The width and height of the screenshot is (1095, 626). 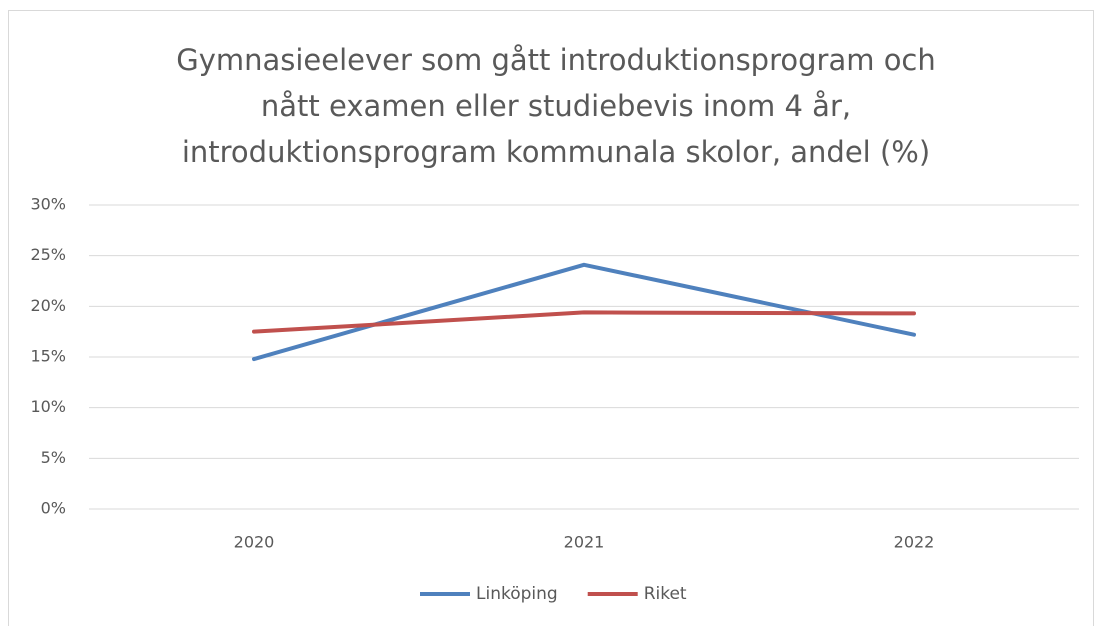 What do you see at coordinates (254, 542) in the screenshot?
I see `x-tick-label: 2020` at bounding box center [254, 542].